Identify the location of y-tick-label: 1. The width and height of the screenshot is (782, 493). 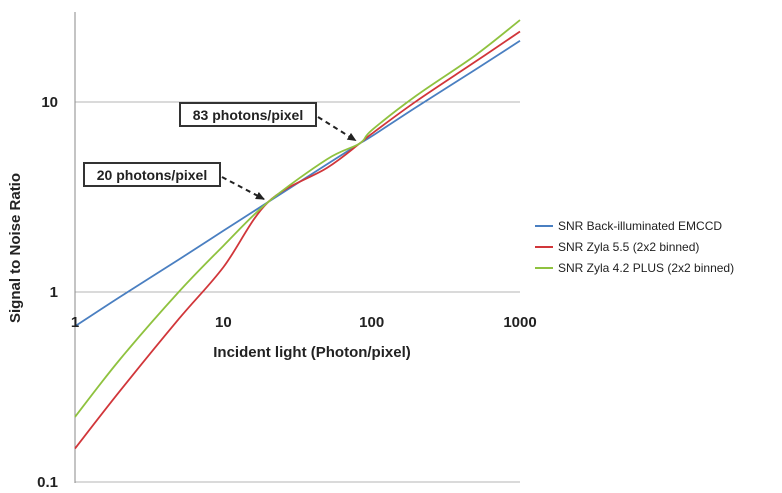
(54, 292).